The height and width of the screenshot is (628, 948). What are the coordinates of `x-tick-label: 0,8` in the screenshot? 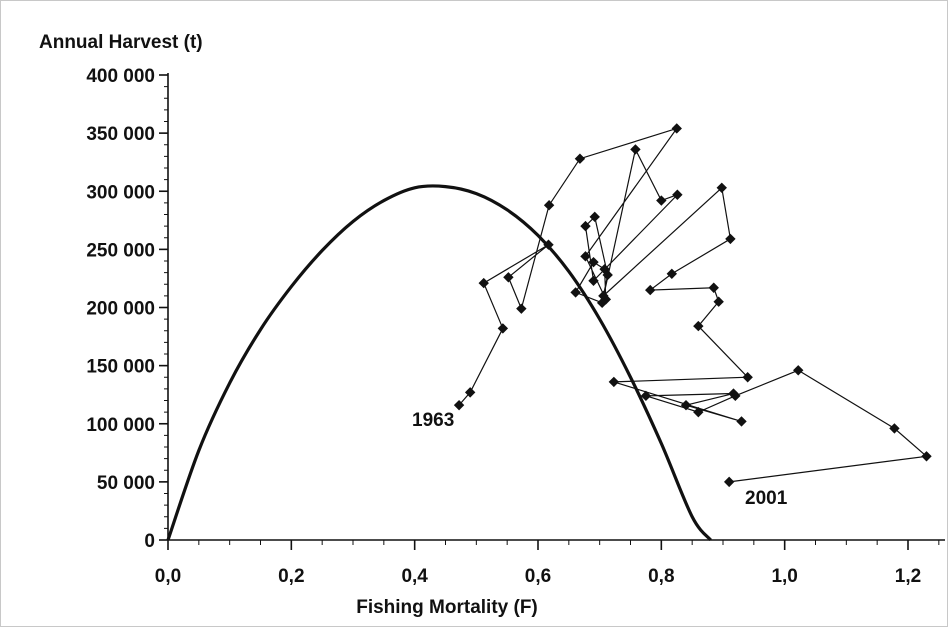 It's located at (661, 576).